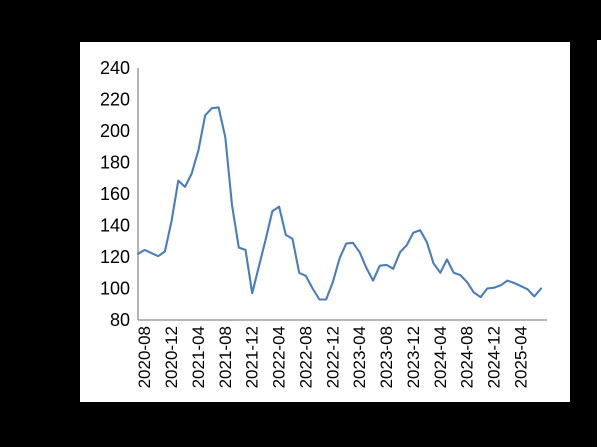  I want to click on x-axis-tick-label: 2023-12, so click(413, 357).